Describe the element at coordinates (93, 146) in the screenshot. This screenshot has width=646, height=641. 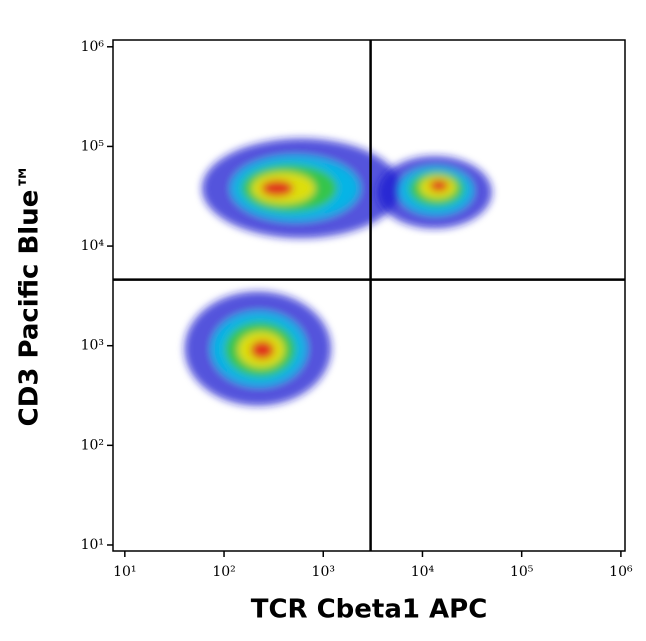
I see `y-tick-label: 10⁵` at that location.